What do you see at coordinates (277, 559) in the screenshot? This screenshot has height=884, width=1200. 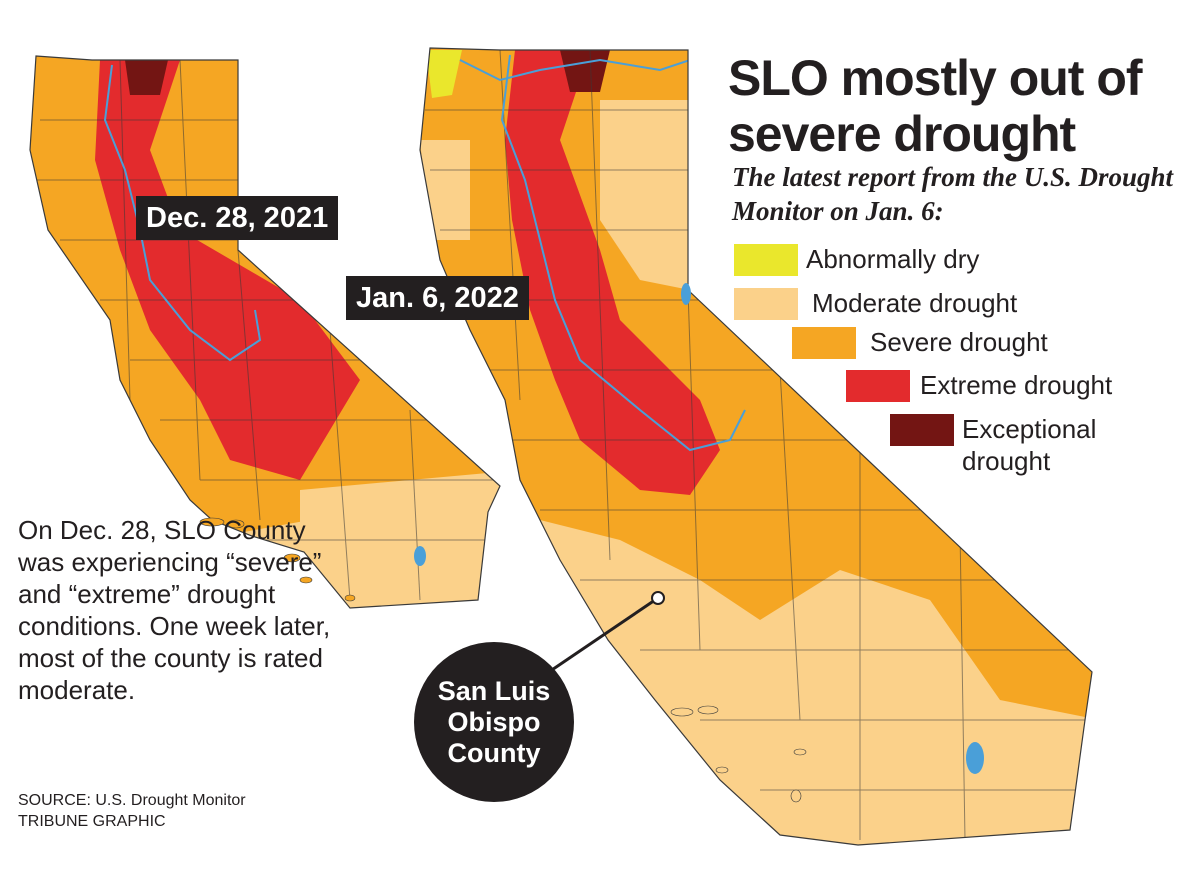 I see `map1-islands` at bounding box center [277, 559].